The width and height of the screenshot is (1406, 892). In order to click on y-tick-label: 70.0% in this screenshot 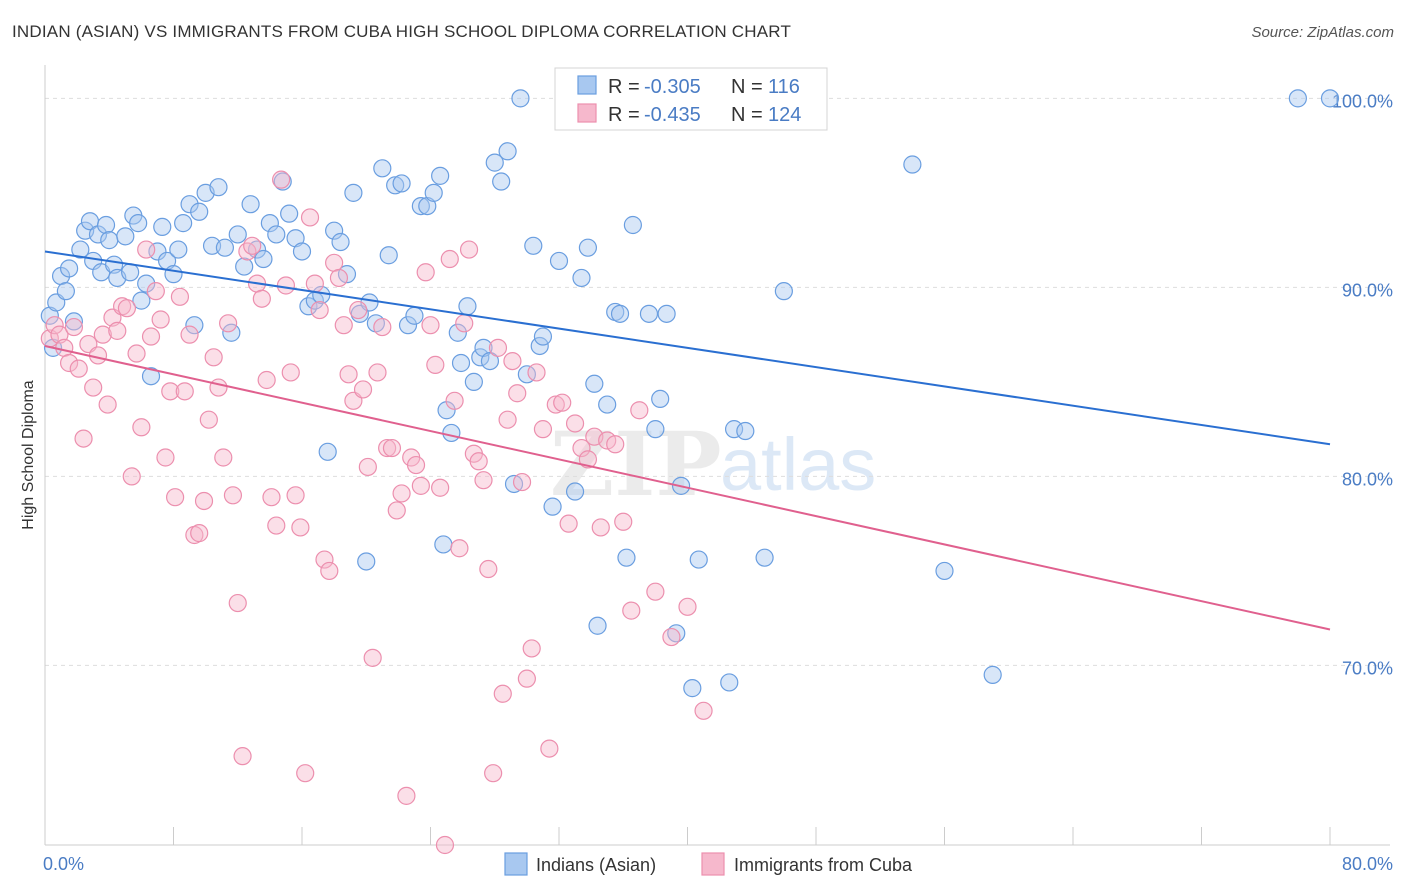, I will do `click(1367, 668)`.